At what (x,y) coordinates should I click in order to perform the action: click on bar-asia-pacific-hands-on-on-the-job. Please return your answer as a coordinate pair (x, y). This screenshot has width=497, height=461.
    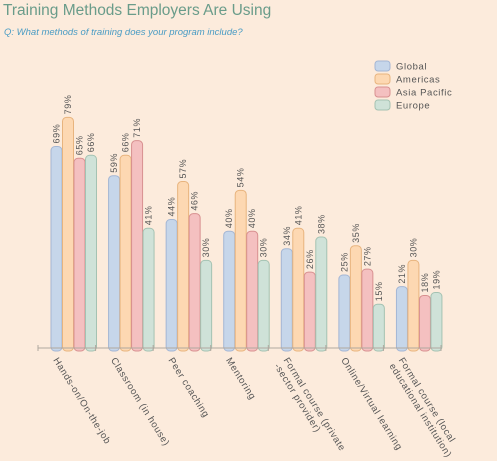
    Looking at the image, I should click on (79, 254).